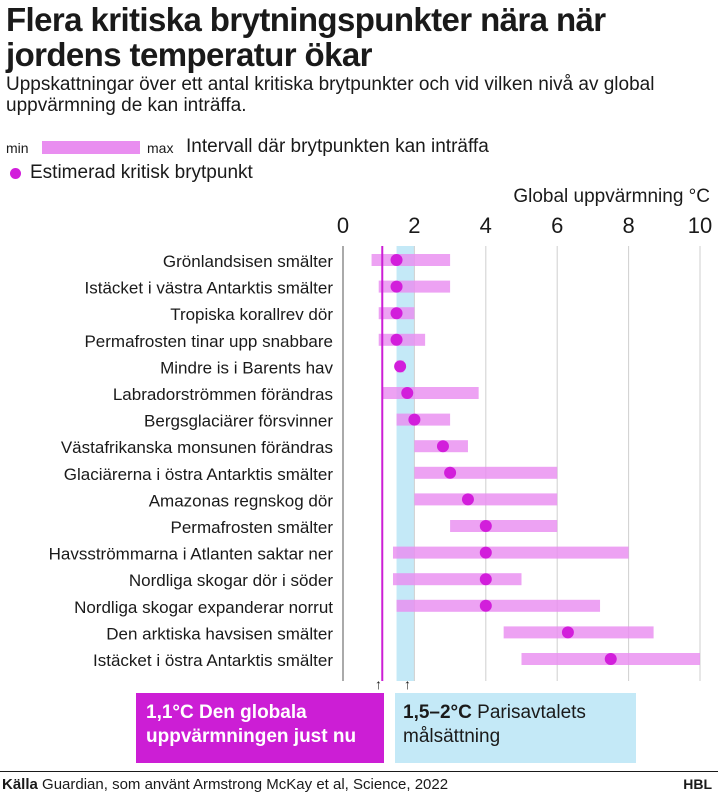  Describe the element at coordinates (486, 225) in the screenshot. I see `x-tick-label: 4` at that location.